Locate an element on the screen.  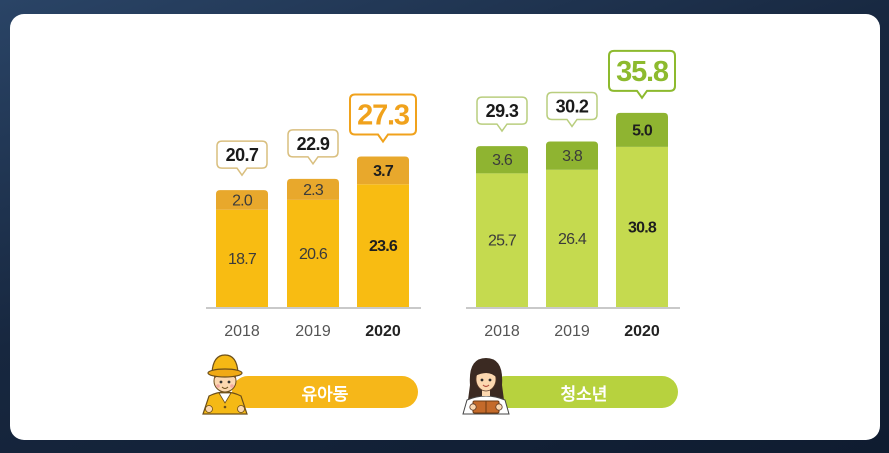
right-cheek is located at coordinates (232, 386).